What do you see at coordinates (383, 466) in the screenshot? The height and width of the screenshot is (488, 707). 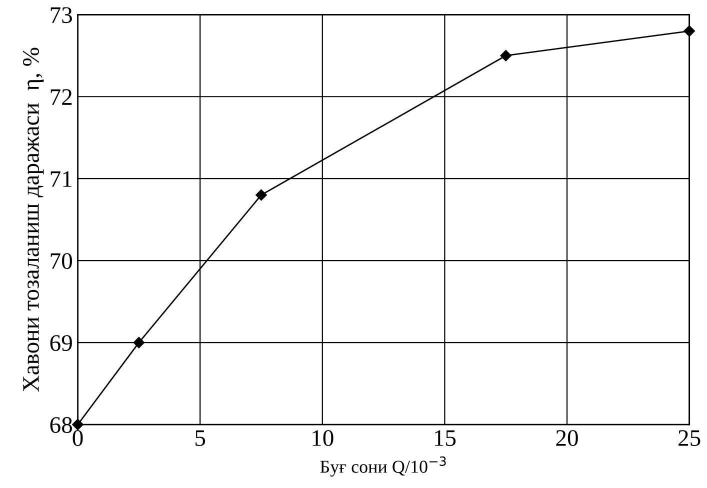 I see `x-axis-title: Буғ сони Q/10$^{−3}$` at bounding box center [383, 466].